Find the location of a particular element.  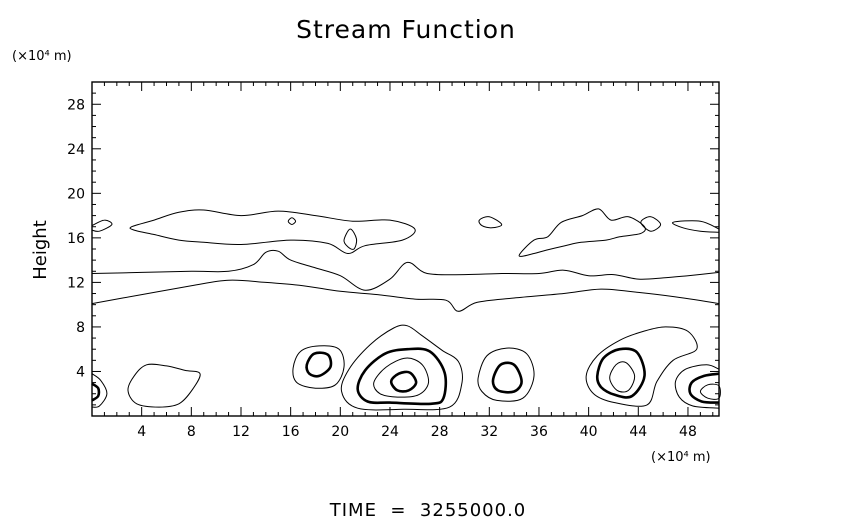

x-tick-label: 48 is located at coordinates (688, 432).